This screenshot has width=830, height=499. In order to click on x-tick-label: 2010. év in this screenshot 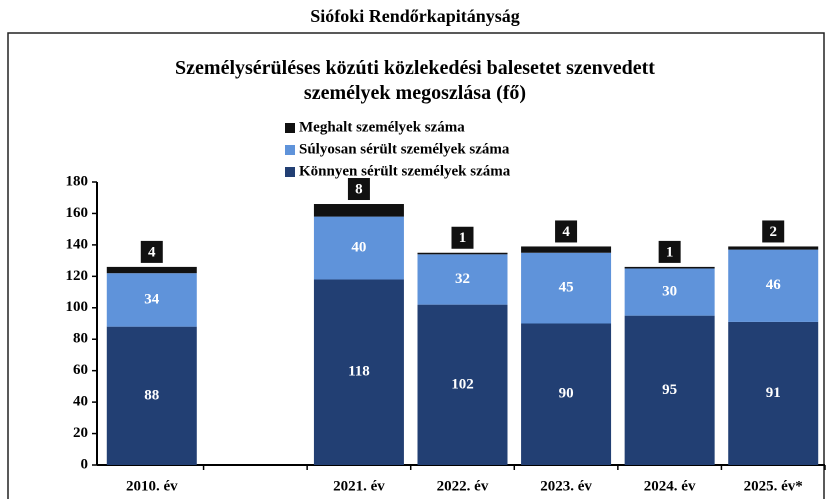, I will do `click(152, 486)`.